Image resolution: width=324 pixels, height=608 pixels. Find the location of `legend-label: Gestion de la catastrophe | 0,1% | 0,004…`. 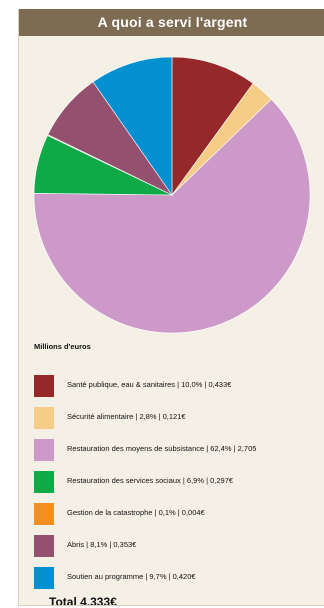

legend-label: Gestion de la catastrophe | 0,1% | 0,004… is located at coordinates (136, 512).